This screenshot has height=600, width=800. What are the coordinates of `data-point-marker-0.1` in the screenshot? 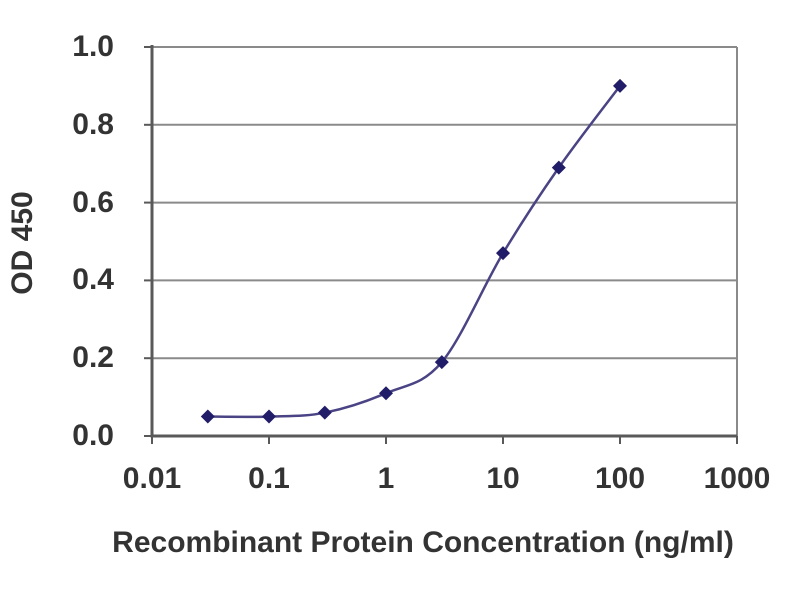 It's located at (269, 416).